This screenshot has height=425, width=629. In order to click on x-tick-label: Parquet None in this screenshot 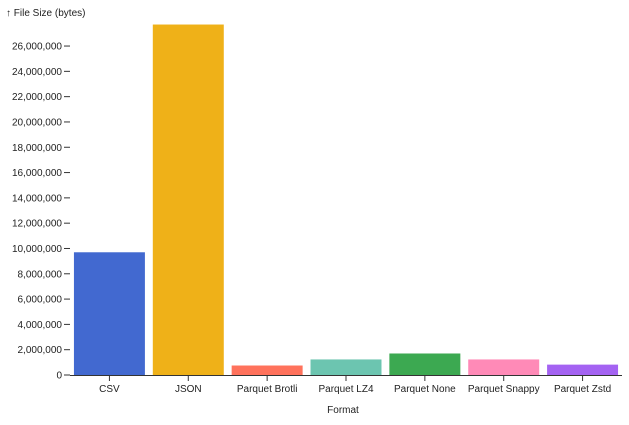, I will do `click(425, 389)`.